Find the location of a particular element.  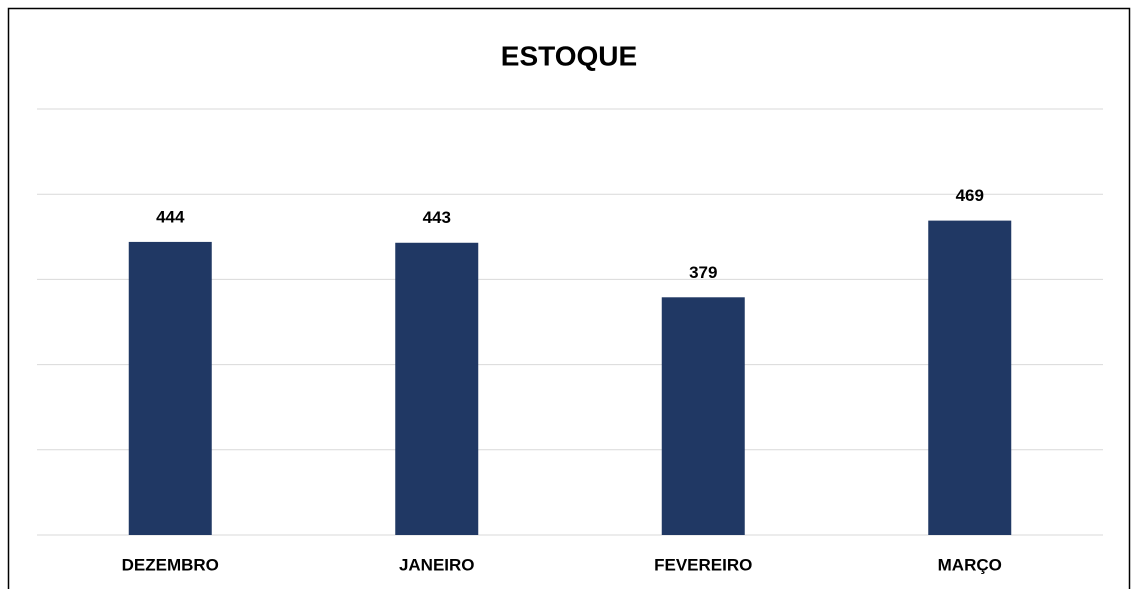

data-label: 379 is located at coordinates (703, 272).